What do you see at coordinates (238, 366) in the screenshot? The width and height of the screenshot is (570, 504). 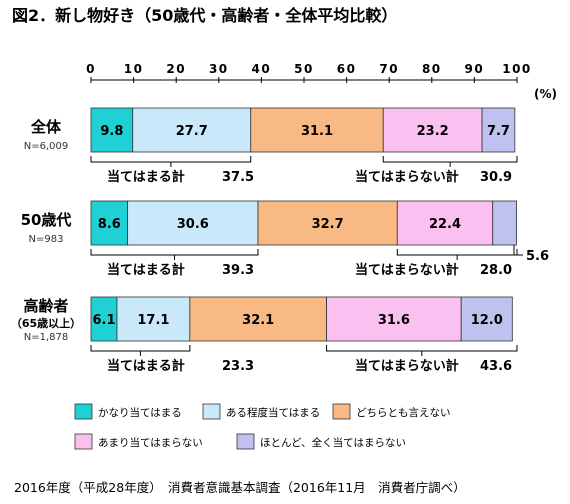 I see `agree-total-value: 23.3` at bounding box center [238, 366].